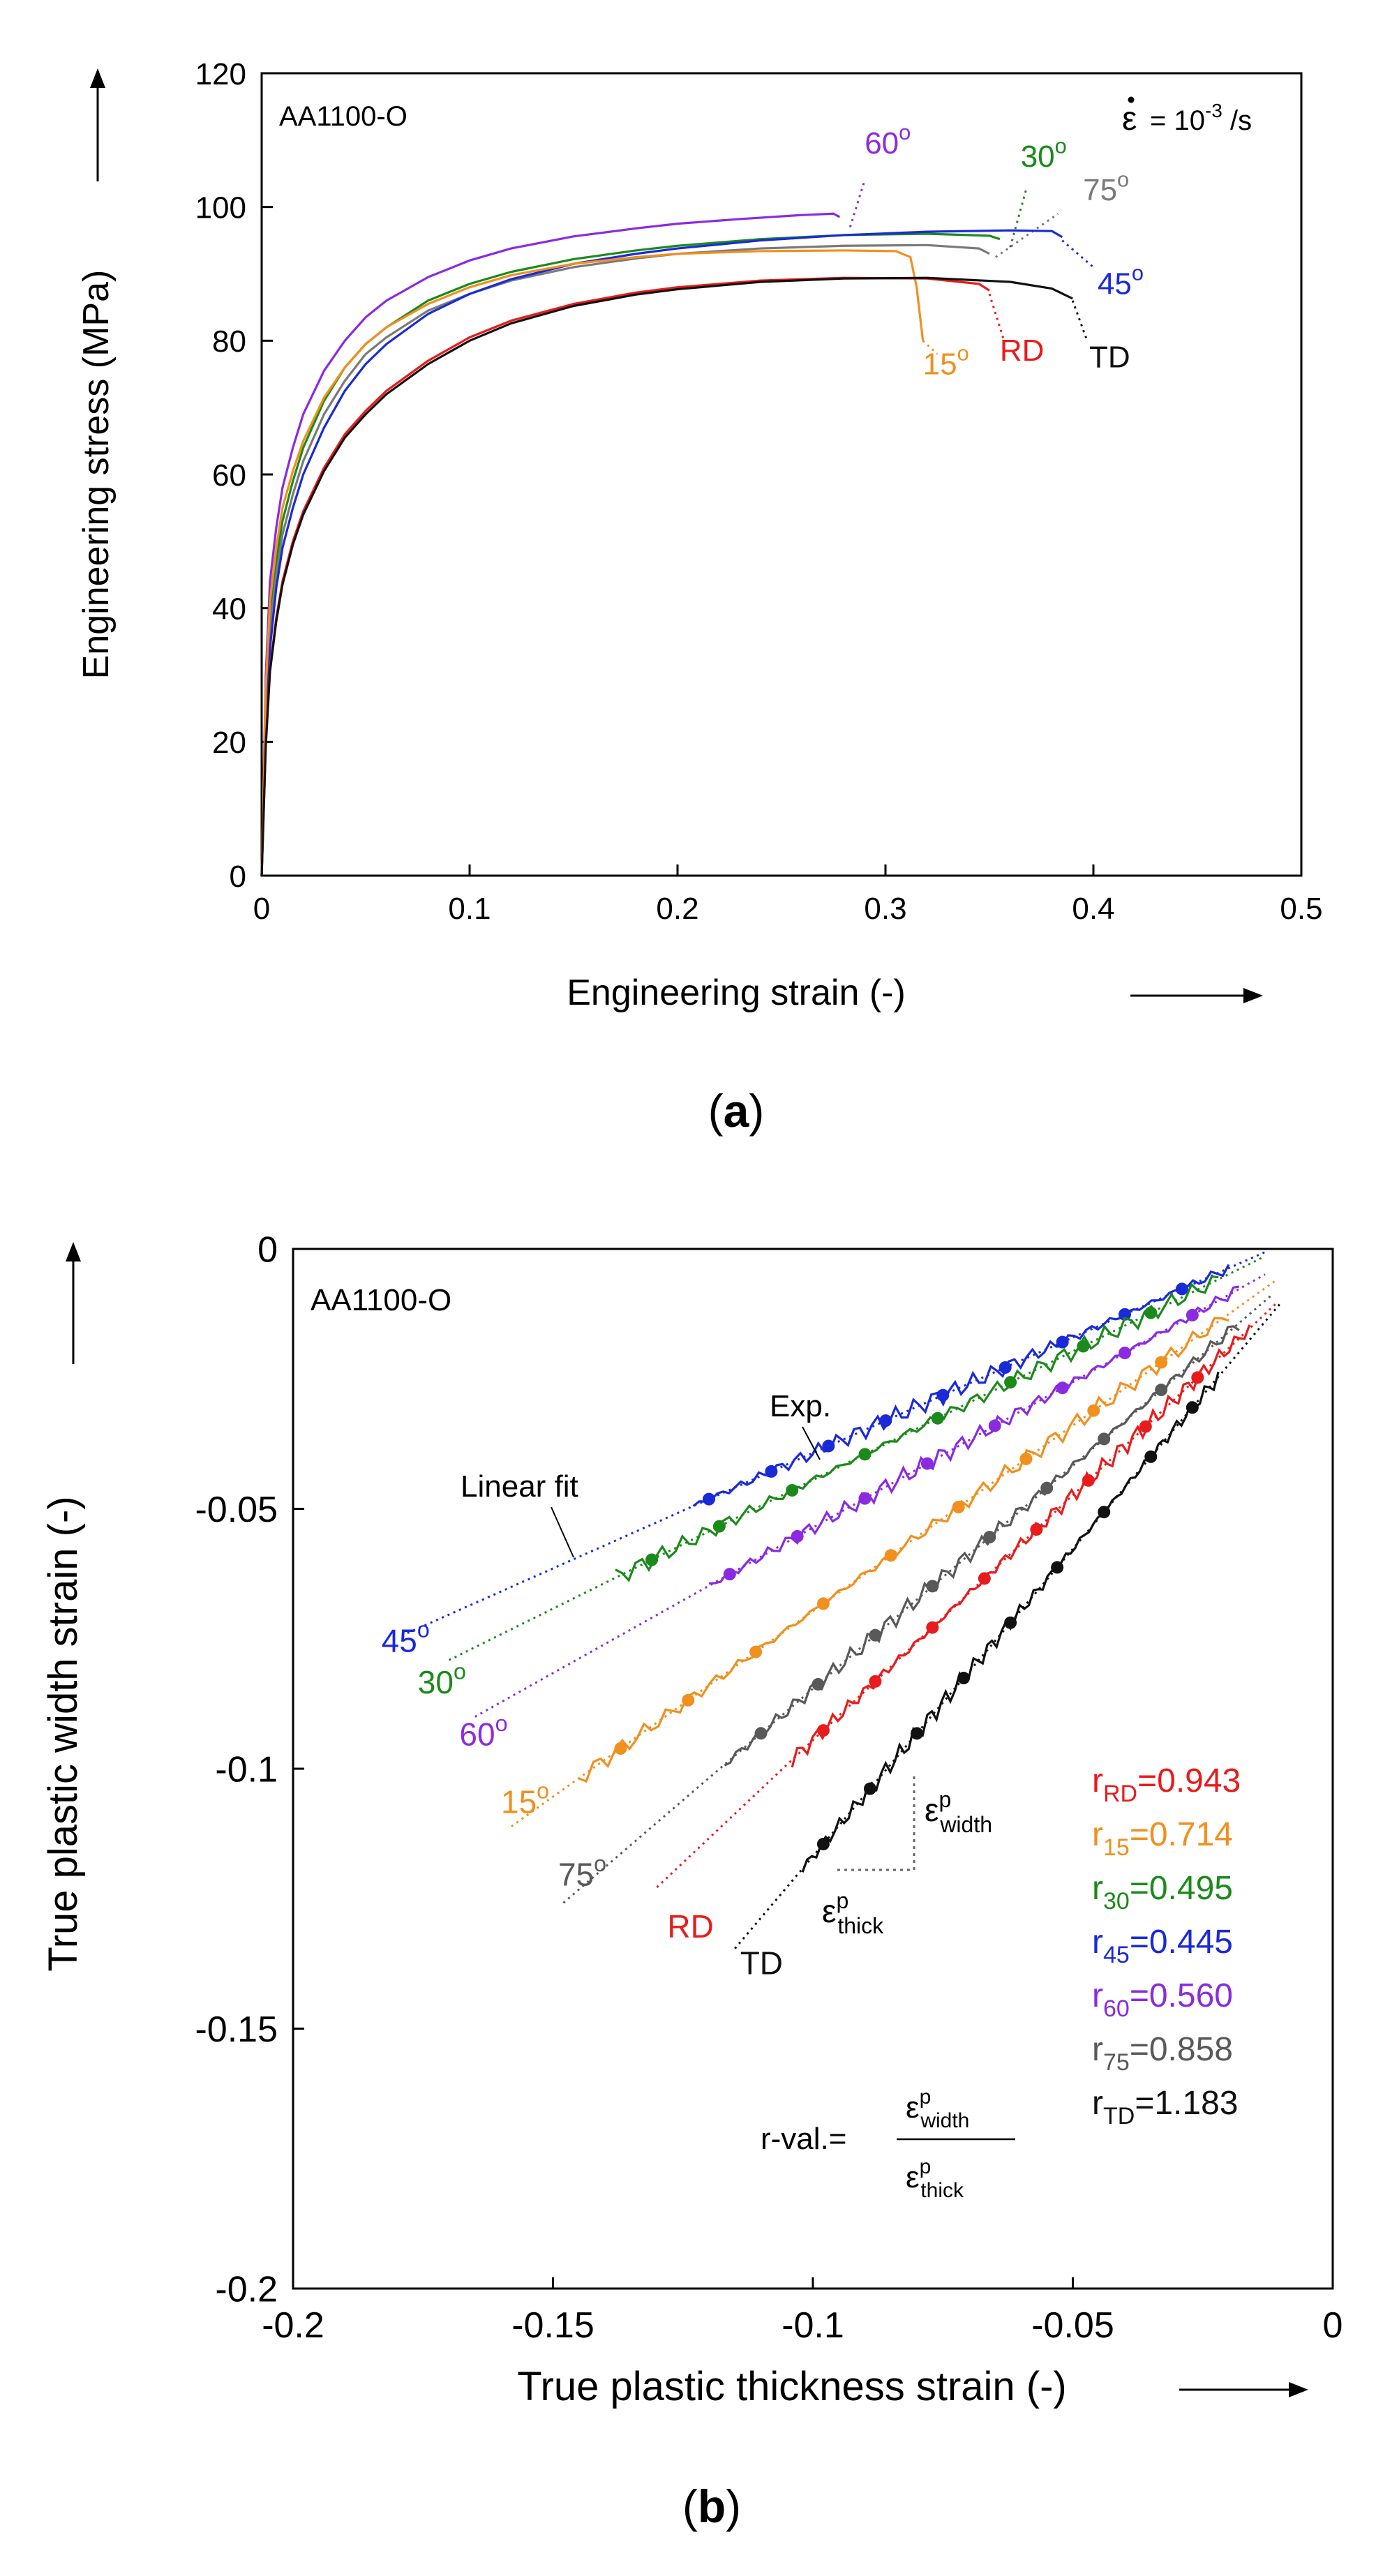 The width and height of the screenshot is (1376, 2576). I want to click on b-y-tick-label: -0.15, so click(236, 2029).